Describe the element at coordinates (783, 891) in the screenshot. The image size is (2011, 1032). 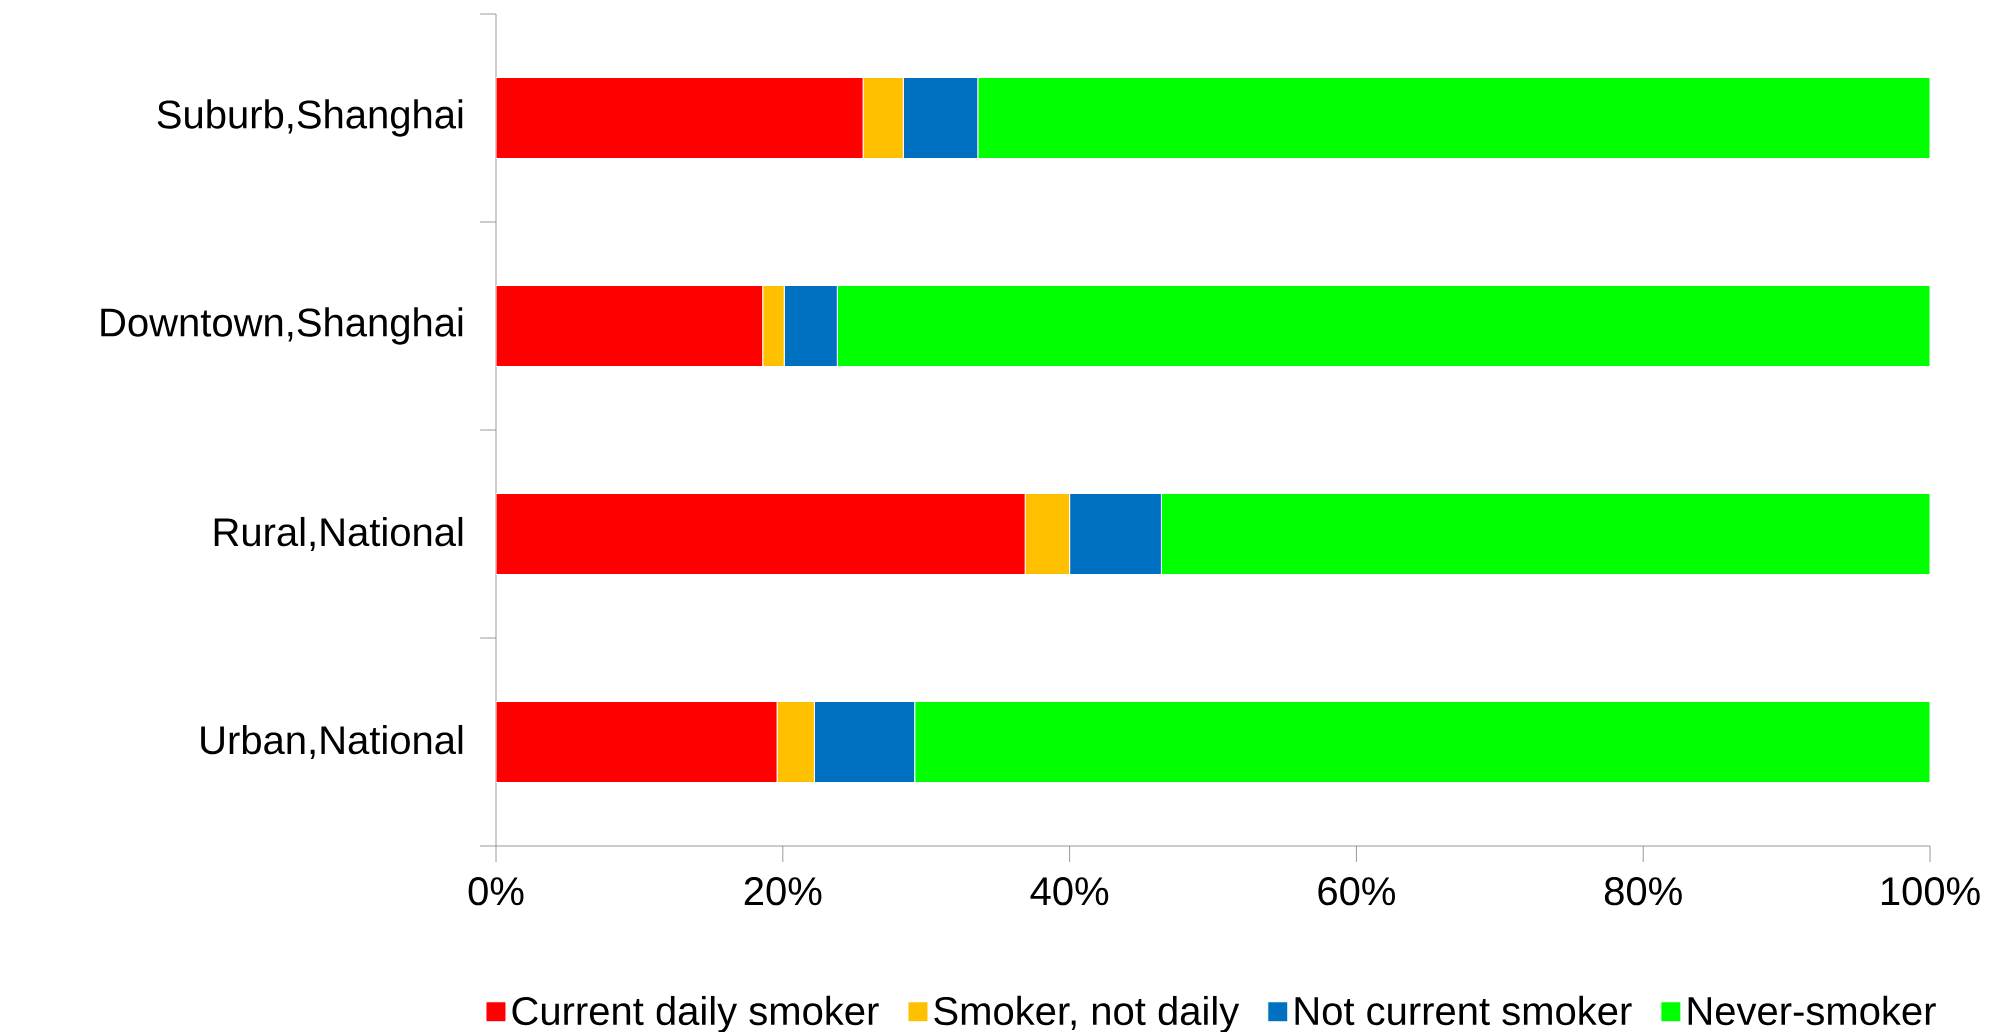
I see `x-tick-label: 20%` at that location.